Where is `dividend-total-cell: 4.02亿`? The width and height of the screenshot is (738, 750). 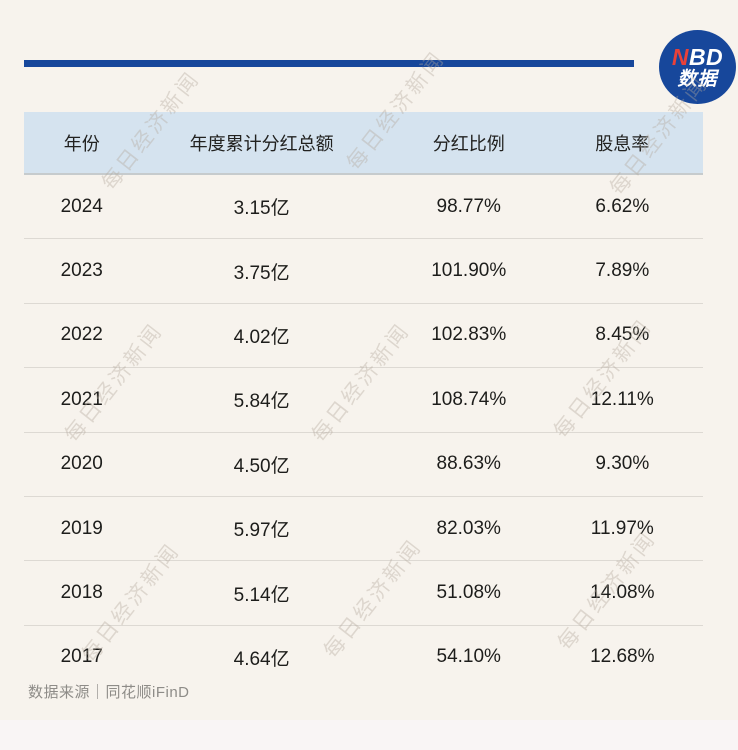 dividend-total-cell: 4.02亿 is located at coordinates (261, 337).